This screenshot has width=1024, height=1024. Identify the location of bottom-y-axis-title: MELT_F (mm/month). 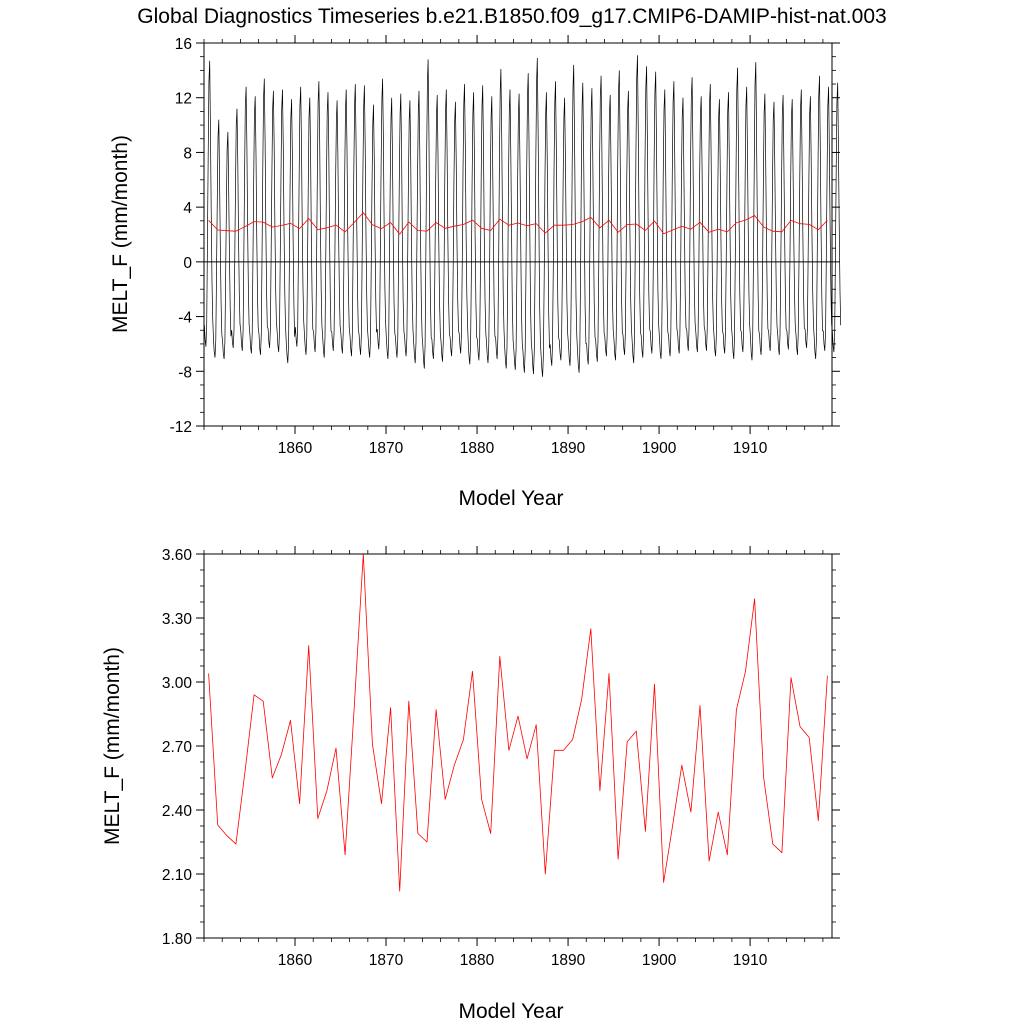
(112, 746).